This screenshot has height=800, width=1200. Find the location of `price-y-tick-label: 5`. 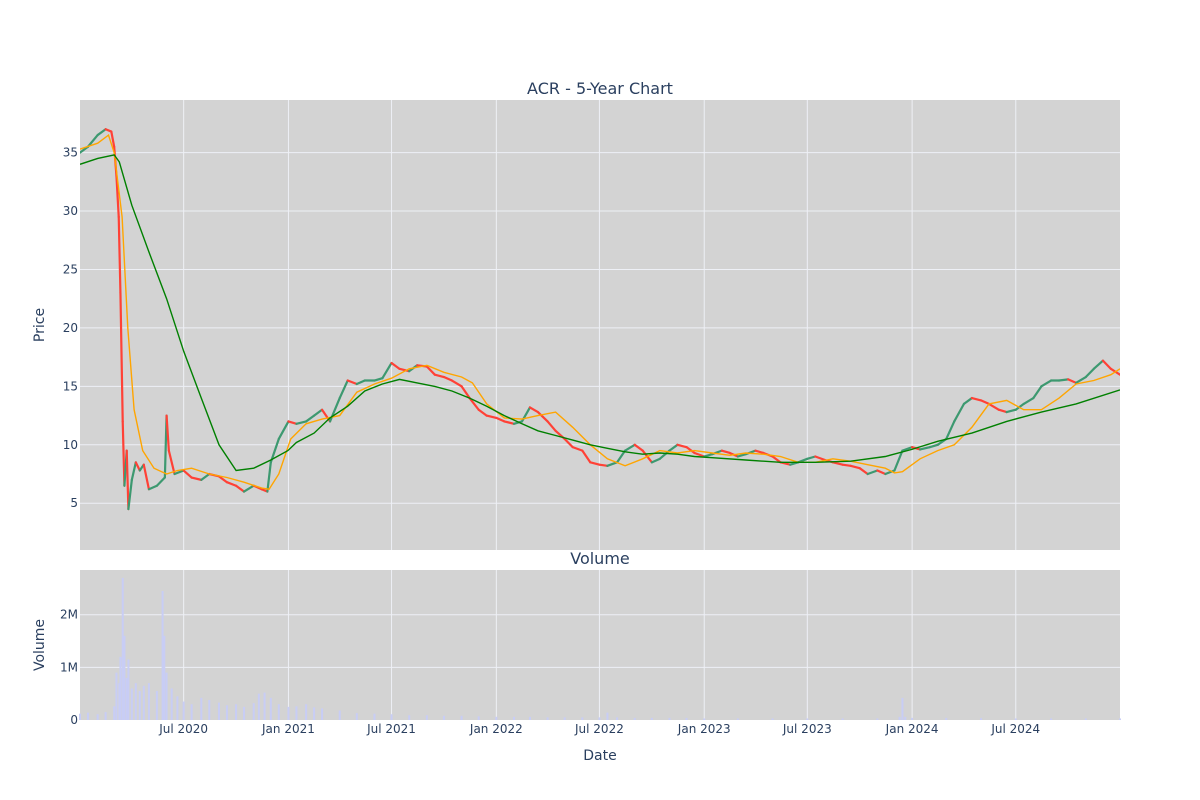

price-y-tick-label: 5 is located at coordinates (74, 503).